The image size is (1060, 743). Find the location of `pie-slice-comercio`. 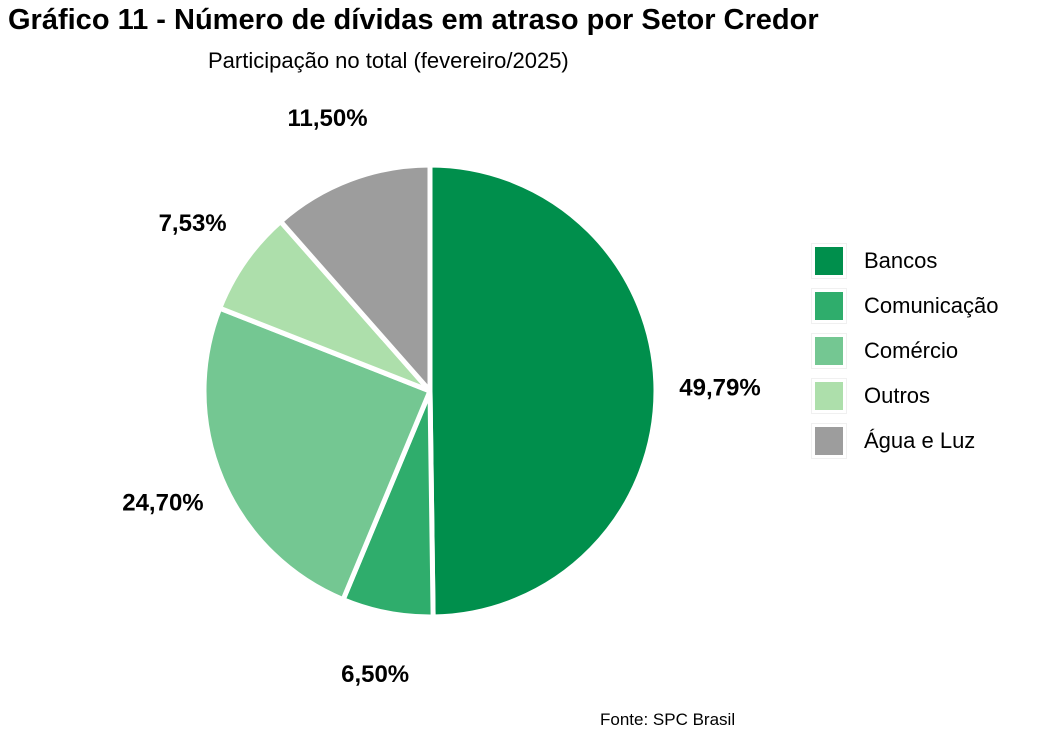

pie-slice-comercio is located at coordinates (317, 454).